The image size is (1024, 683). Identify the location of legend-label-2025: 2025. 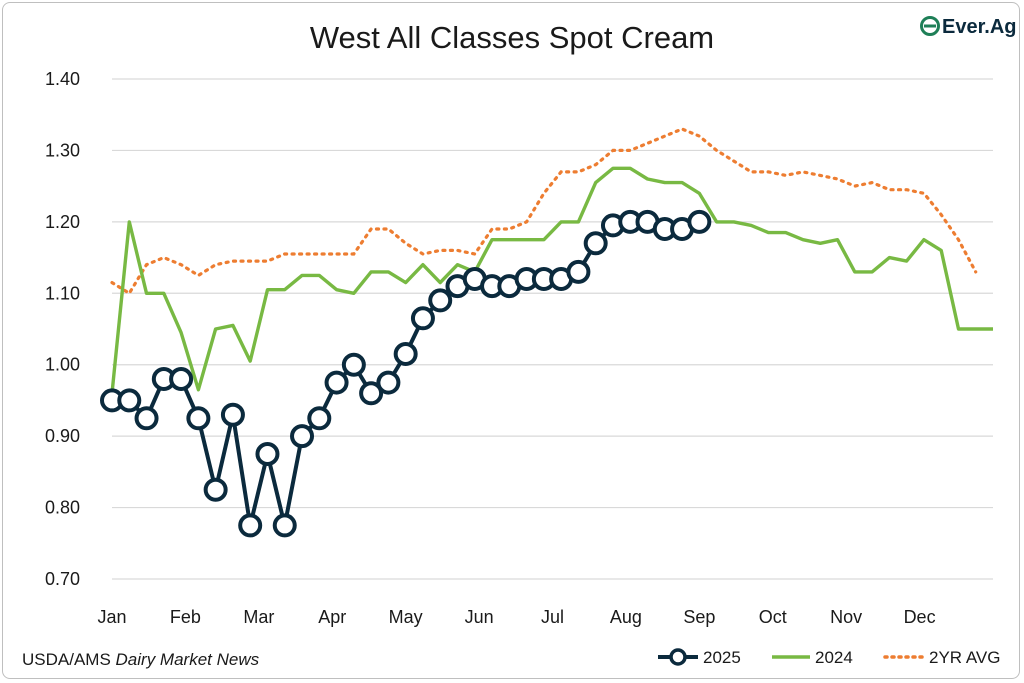
(722, 657).